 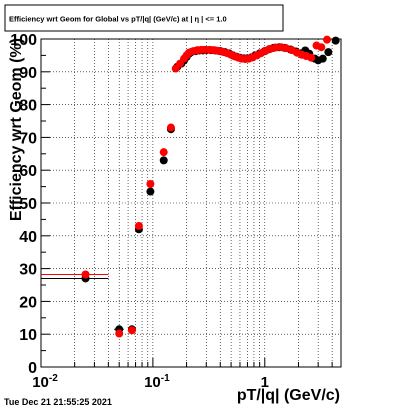 I want to click on x-tick-labels: 10⁻² 10⁻¹ 1, so click(x=150, y=382).